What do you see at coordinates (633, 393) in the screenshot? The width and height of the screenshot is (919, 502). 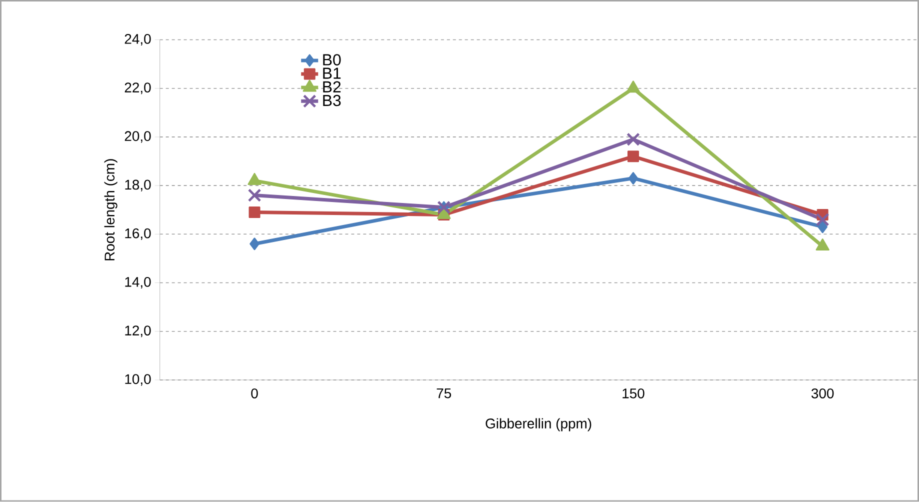 I see `x-tick-label: 150` at bounding box center [633, 393].